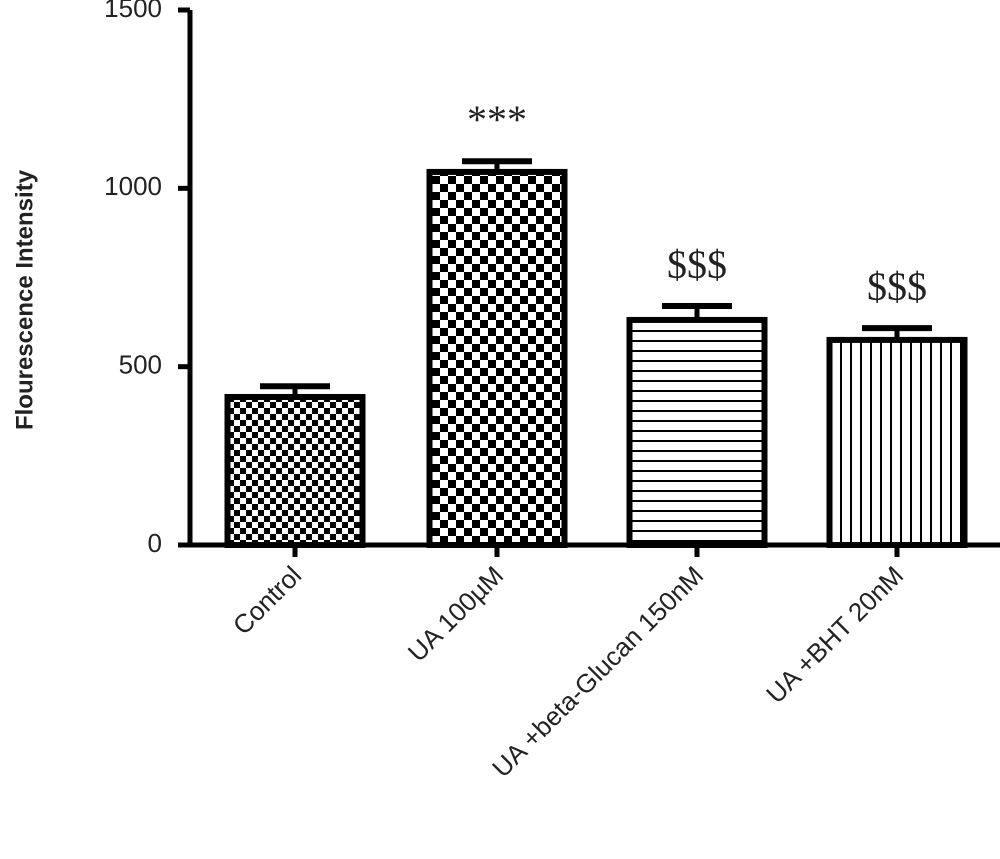 This screenshot has width=1000, height=859. Describe the element at coordinates (133, 11) in the screenshot. I see `y-tick-label: 1500` at that location.